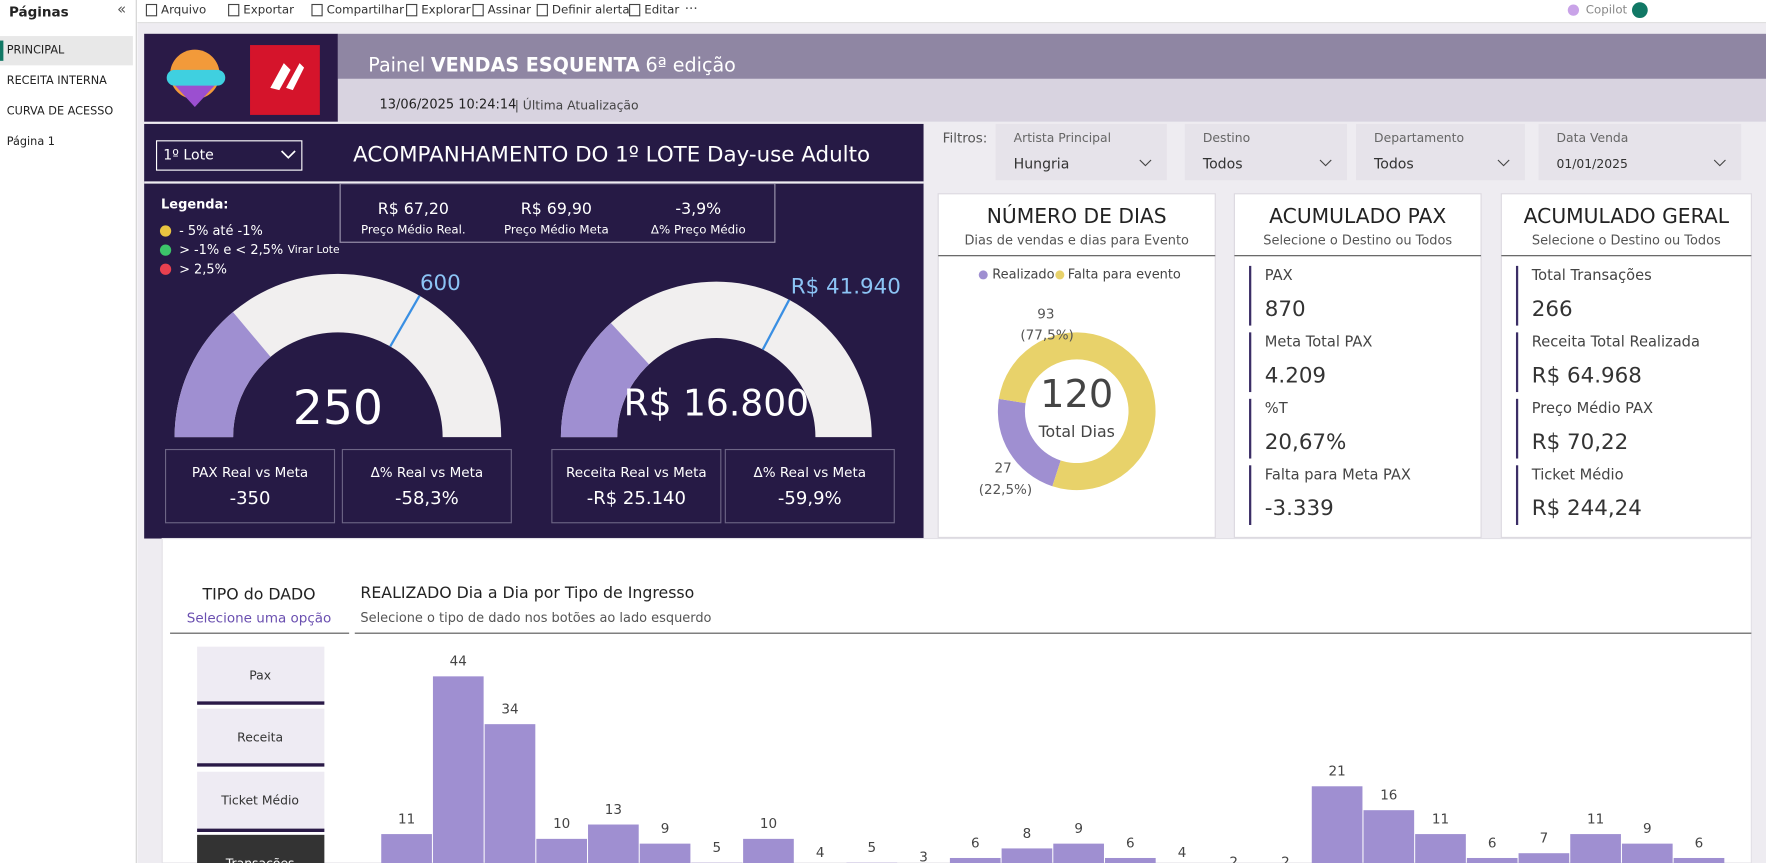 This screenshot has width=1766, height=863. Describe the element at coordinates (636, 473) in the screenshot. I see `kpi-label: Receita Real vs Meta` at that location.